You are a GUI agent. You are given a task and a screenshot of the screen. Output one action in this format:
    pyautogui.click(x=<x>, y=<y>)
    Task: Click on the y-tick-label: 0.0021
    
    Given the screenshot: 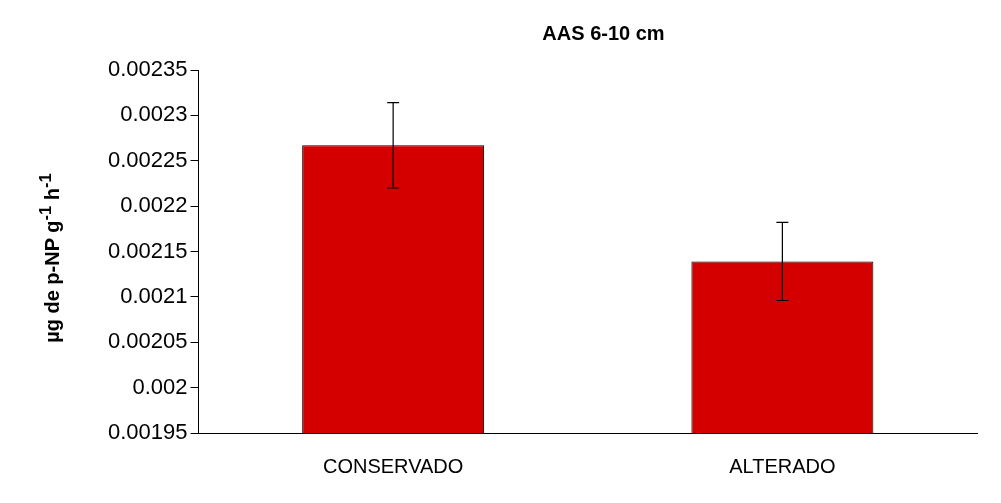 What is the action you would take?
    pyautogui.click(x=154, y=295)
    